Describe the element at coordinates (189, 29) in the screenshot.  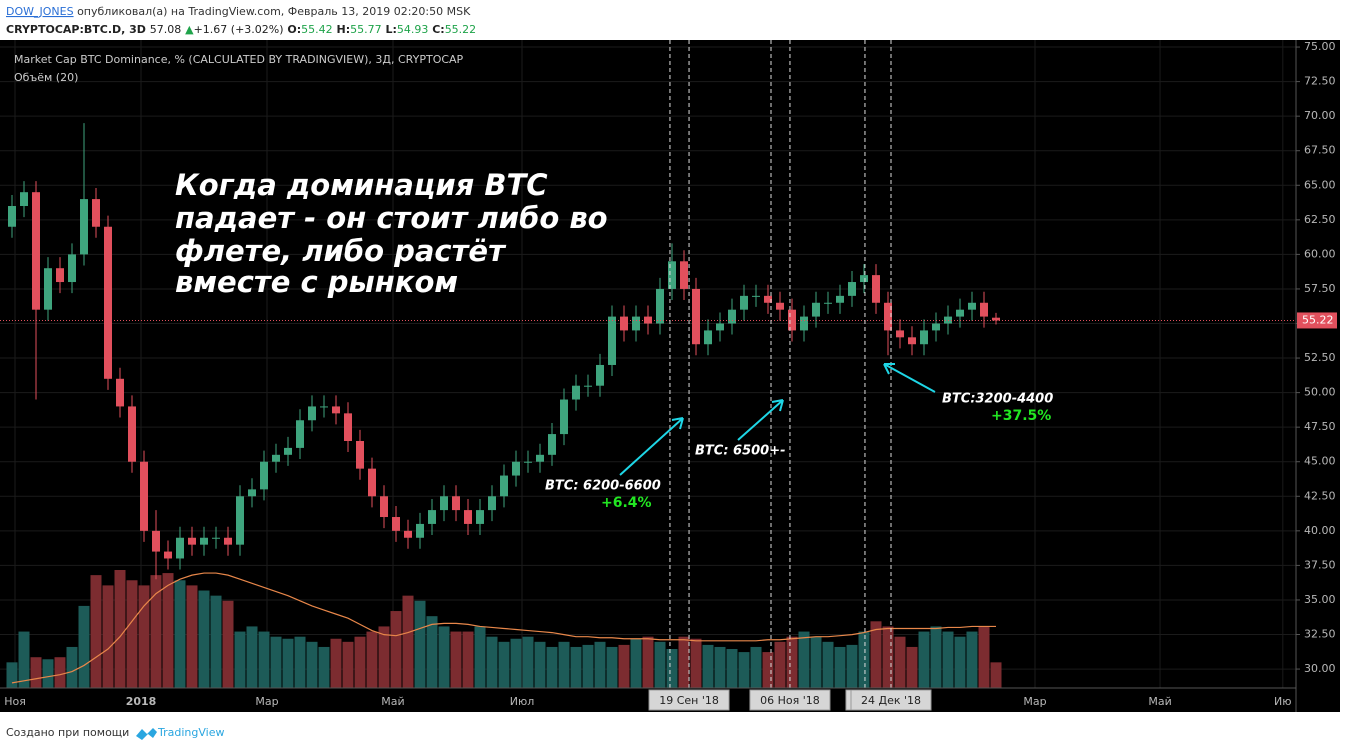
I see `arrow: ▲` at that location.